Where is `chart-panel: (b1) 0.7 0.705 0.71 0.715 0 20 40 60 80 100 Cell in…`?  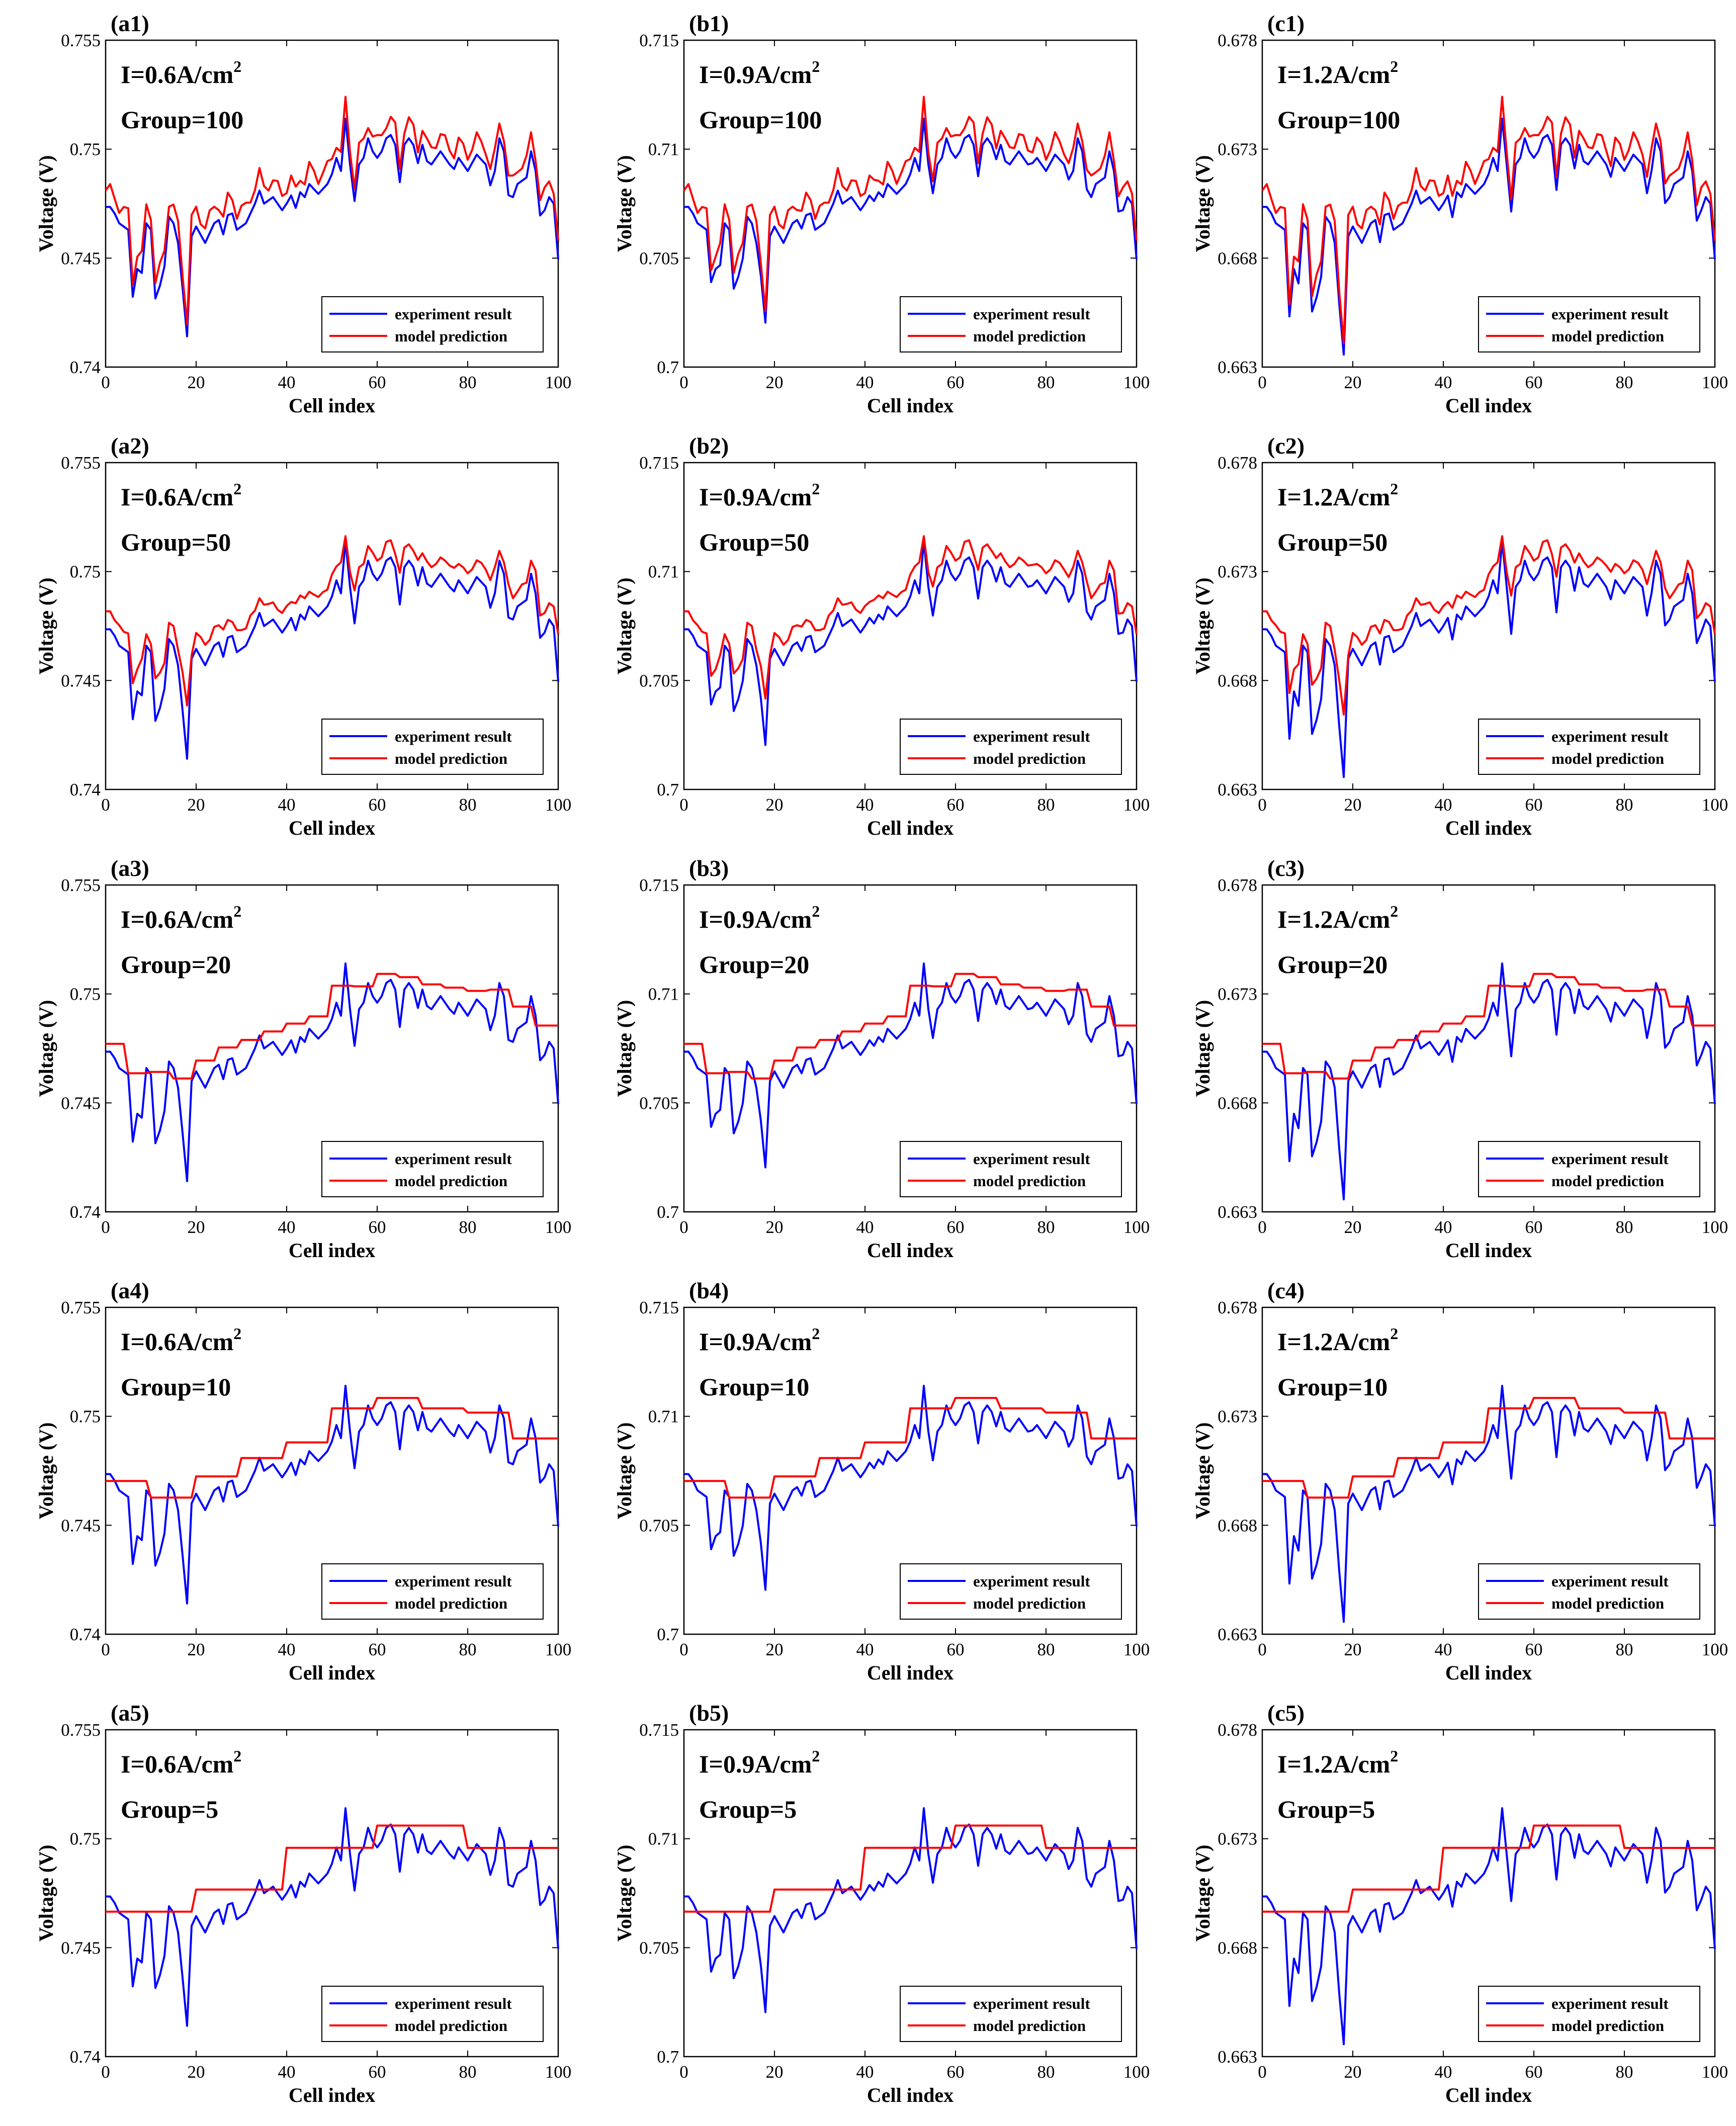 chart-panel: (b1) 0.7 0.705 0.71 0.715 0 20 40 60 80 100 Cell in… is located at coordinates (878, 211).